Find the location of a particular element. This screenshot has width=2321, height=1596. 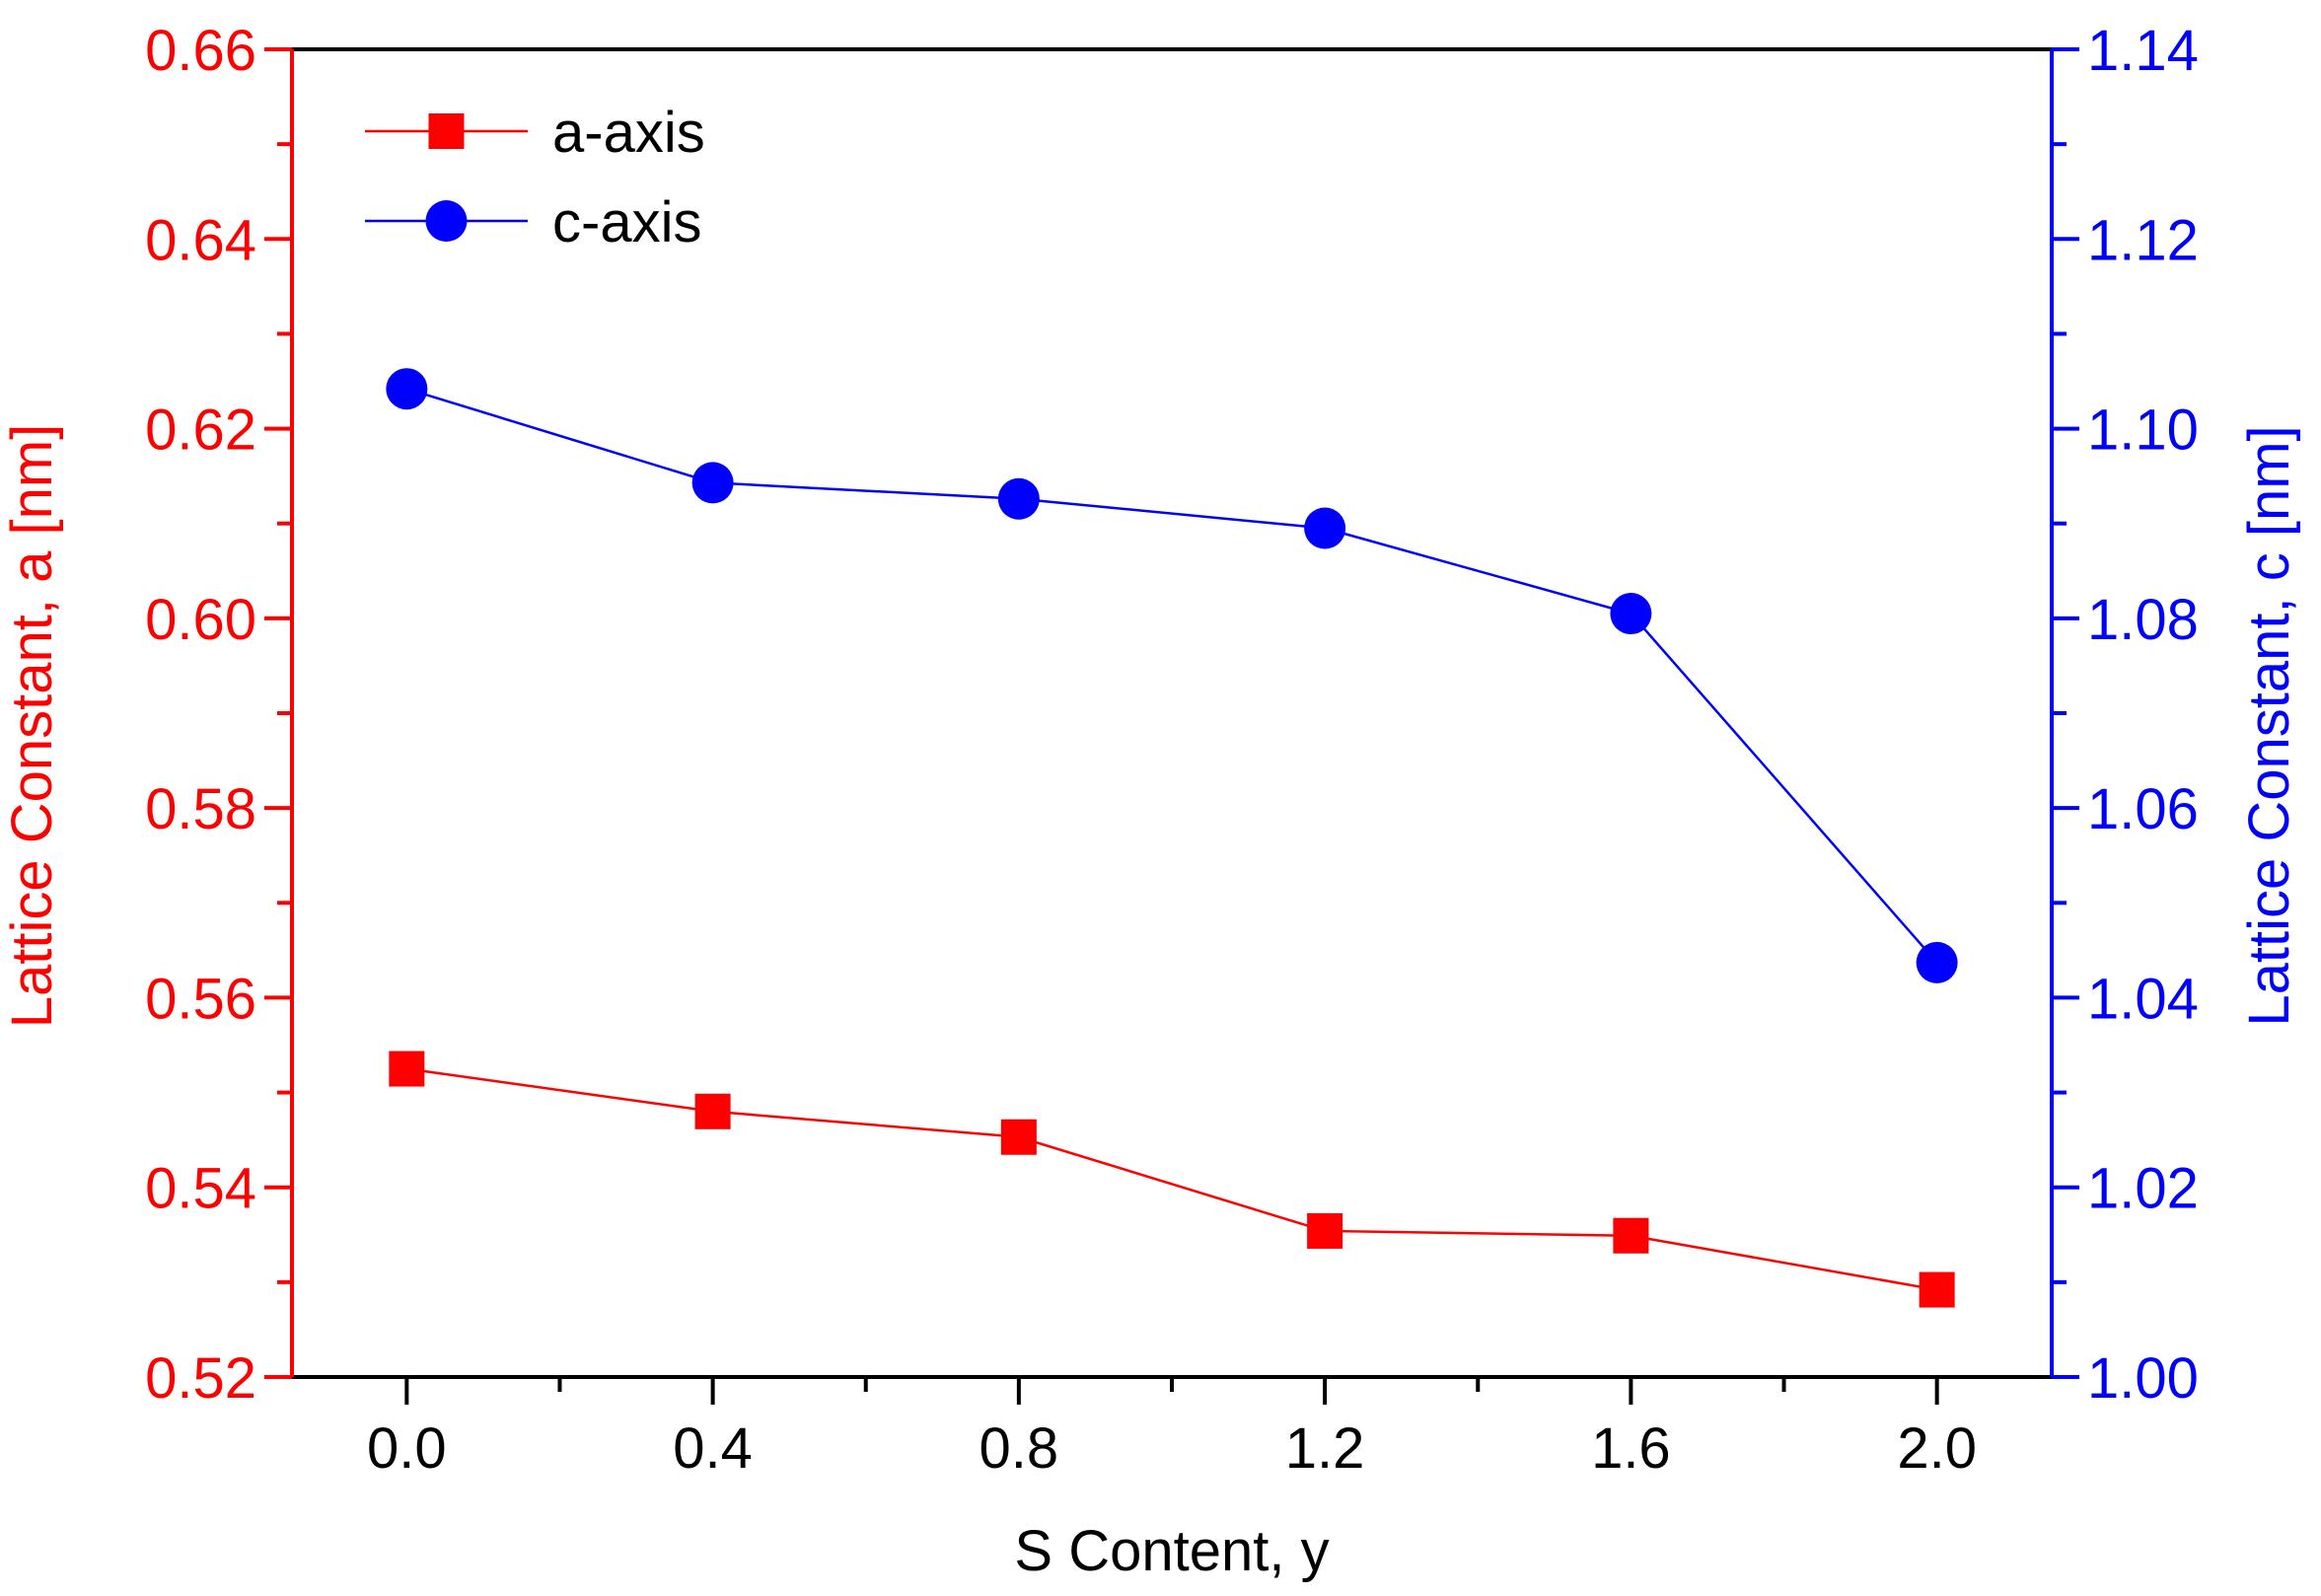

right-tick-label: 1.02 is located at coordinates (2143, 1189).